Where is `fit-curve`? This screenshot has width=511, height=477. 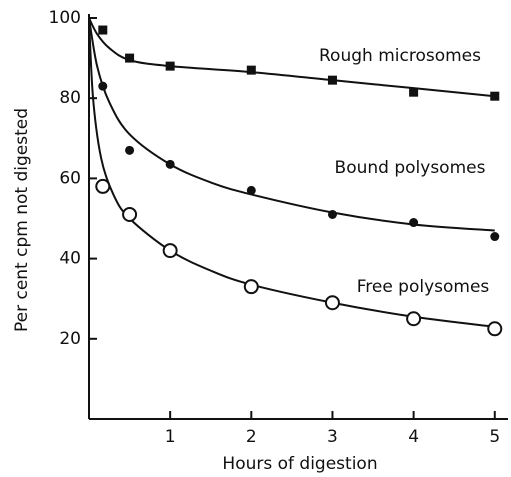
fit-curve is located at coordinates (291, 57).